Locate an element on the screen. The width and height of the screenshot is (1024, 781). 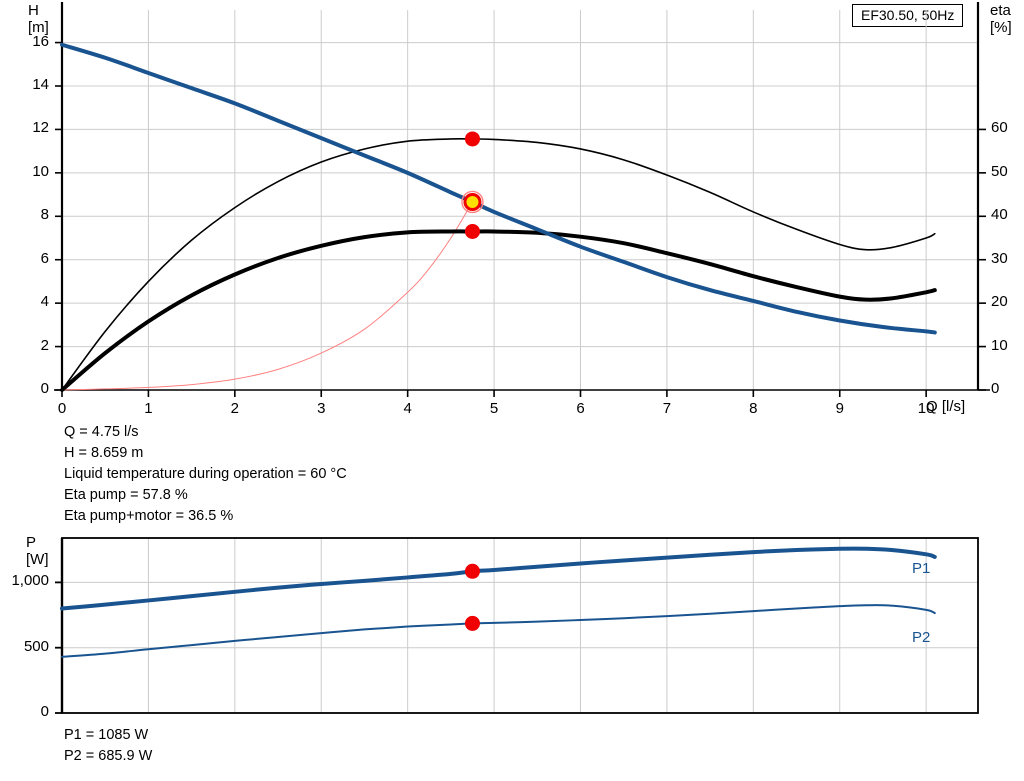
head-x-tick-label: 5 is located at coordinates (494, 408).